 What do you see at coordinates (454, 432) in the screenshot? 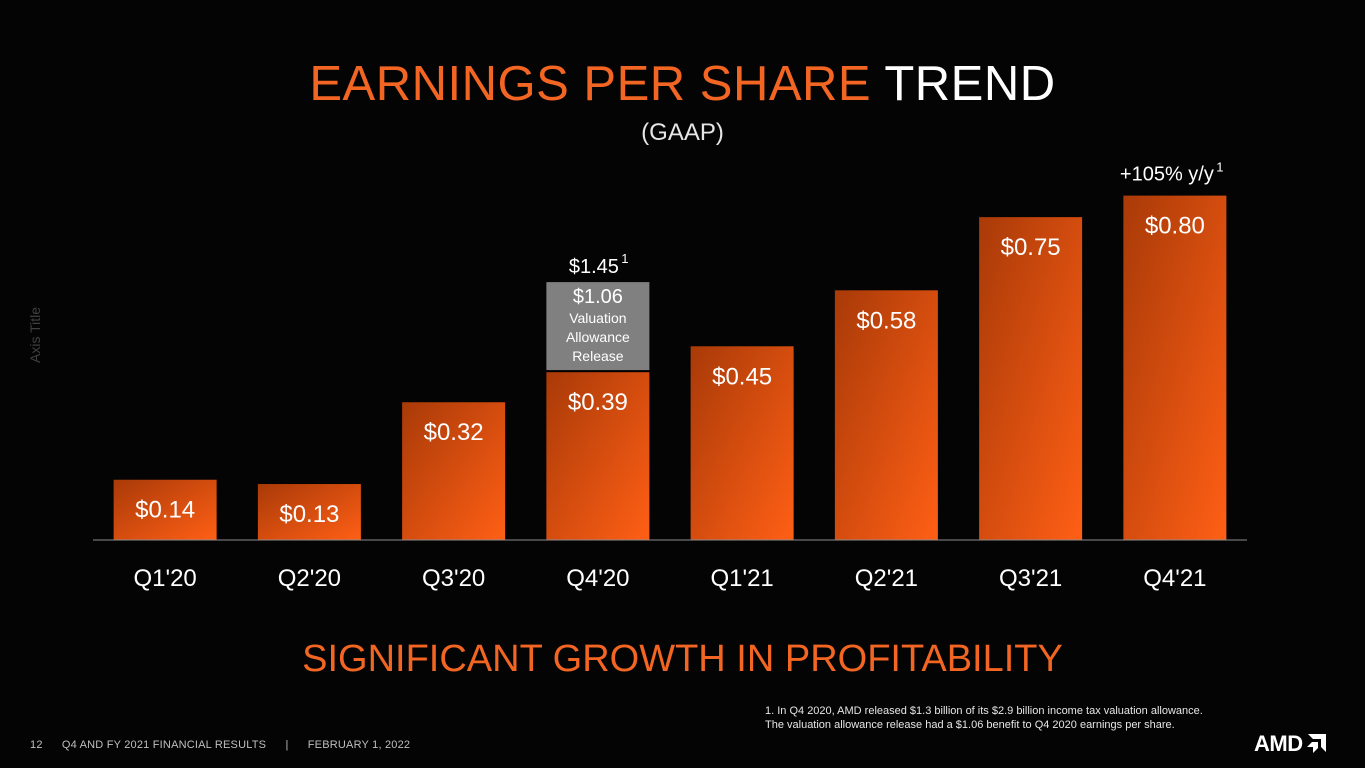
I see `value-label-q320: $0.32` at bounding box center [454, 432].